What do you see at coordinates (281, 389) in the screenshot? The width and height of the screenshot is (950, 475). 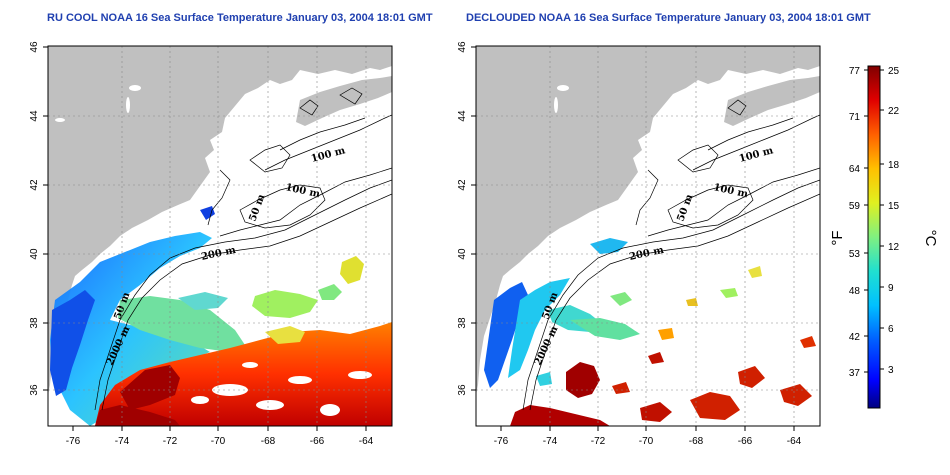 I see `cloud-speckles` at bounding box center [281, 389].